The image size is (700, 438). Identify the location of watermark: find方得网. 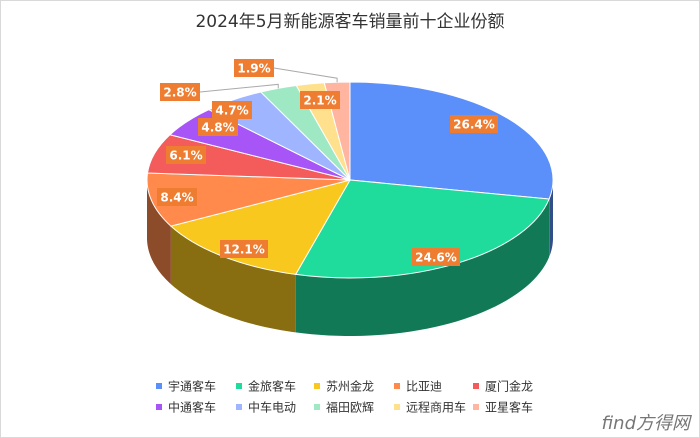
(647, 423).